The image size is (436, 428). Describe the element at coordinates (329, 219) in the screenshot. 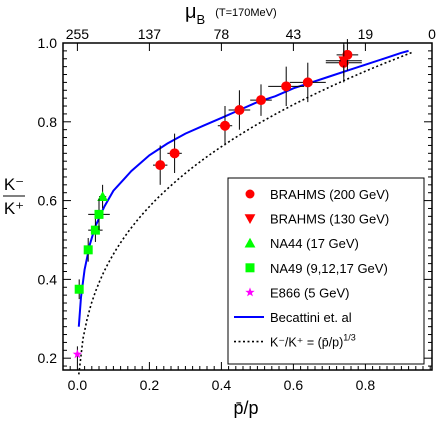

I see `legend-label: BRAHMS (130 GeV)` at that location.